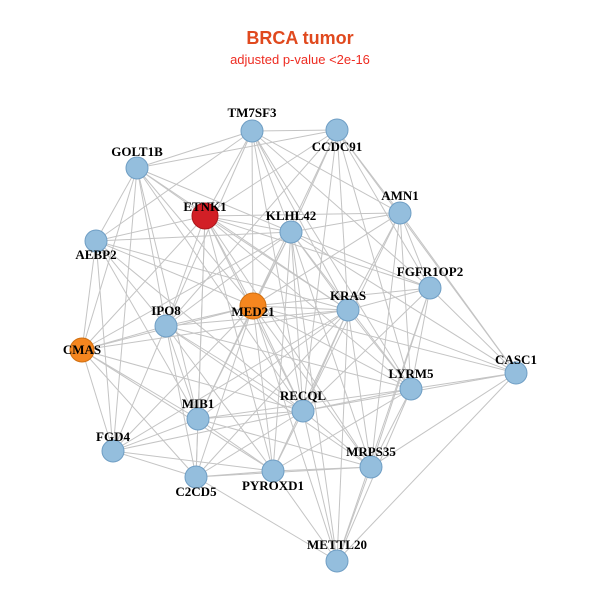 This screenshot has width=600, height=600. I want to click on edge-C2CD5-PYROXD1, so click(234, 474).